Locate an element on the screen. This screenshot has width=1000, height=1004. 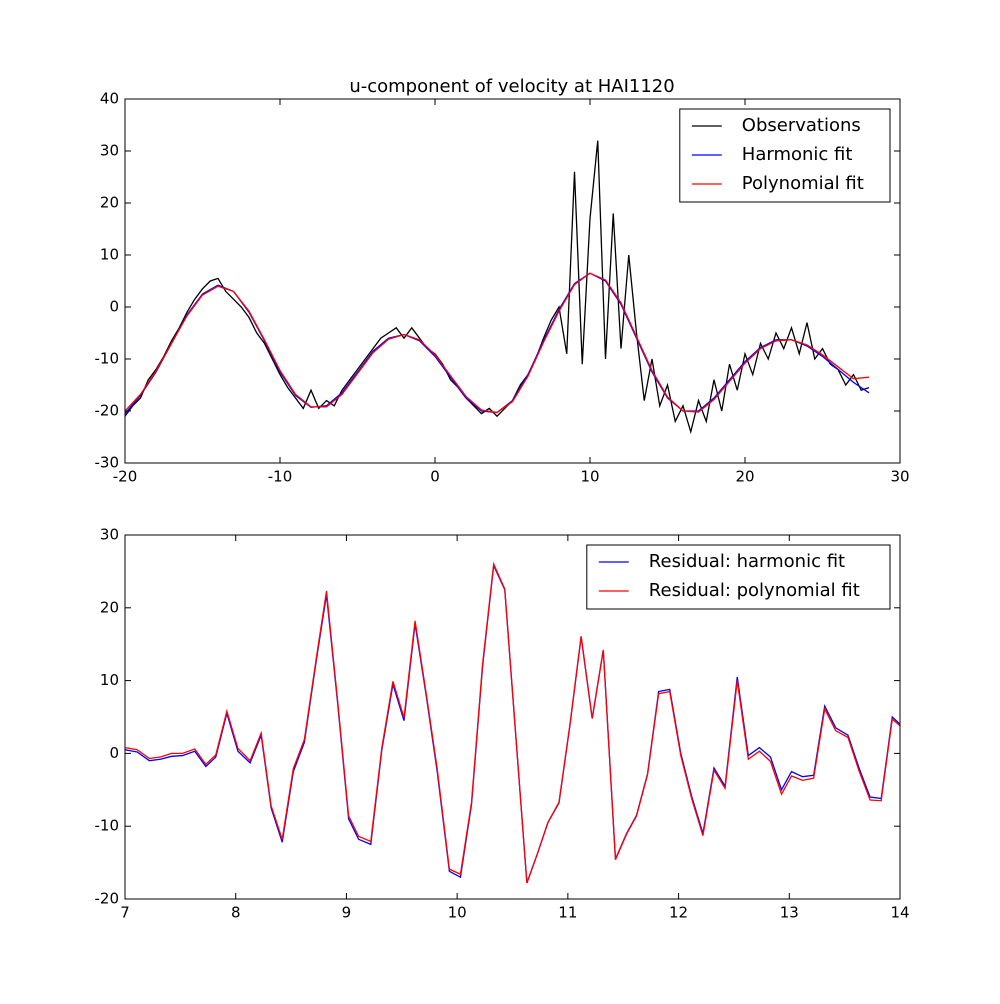
legend-box is located at coordinates (738, 577).